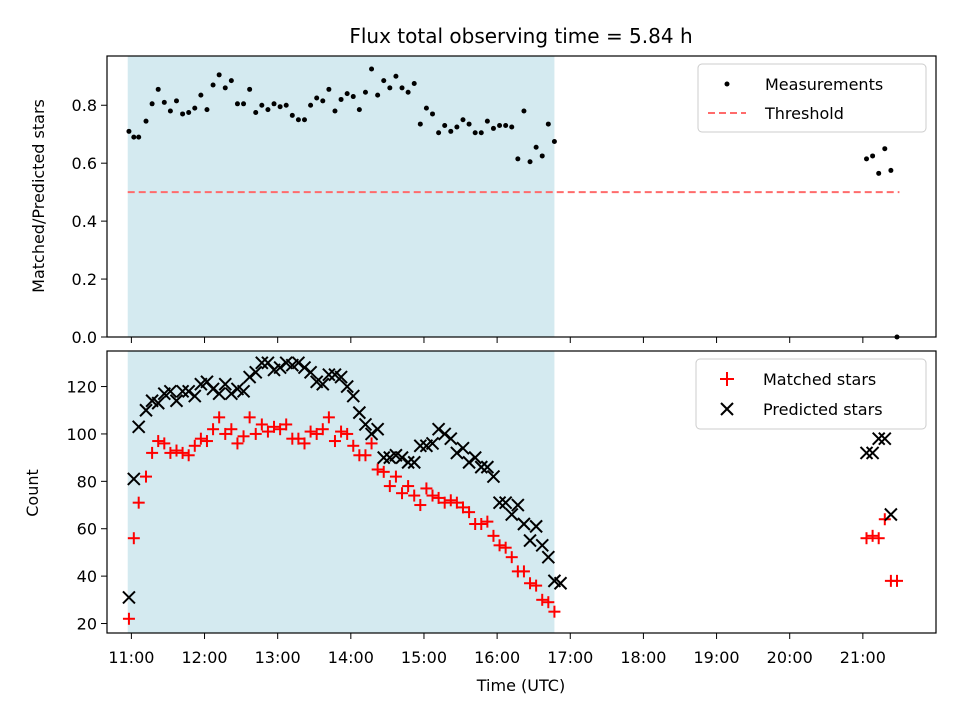 The image size is (960, 720). I want to click on top-legend: Measurements Threshold, so click(812, 98).